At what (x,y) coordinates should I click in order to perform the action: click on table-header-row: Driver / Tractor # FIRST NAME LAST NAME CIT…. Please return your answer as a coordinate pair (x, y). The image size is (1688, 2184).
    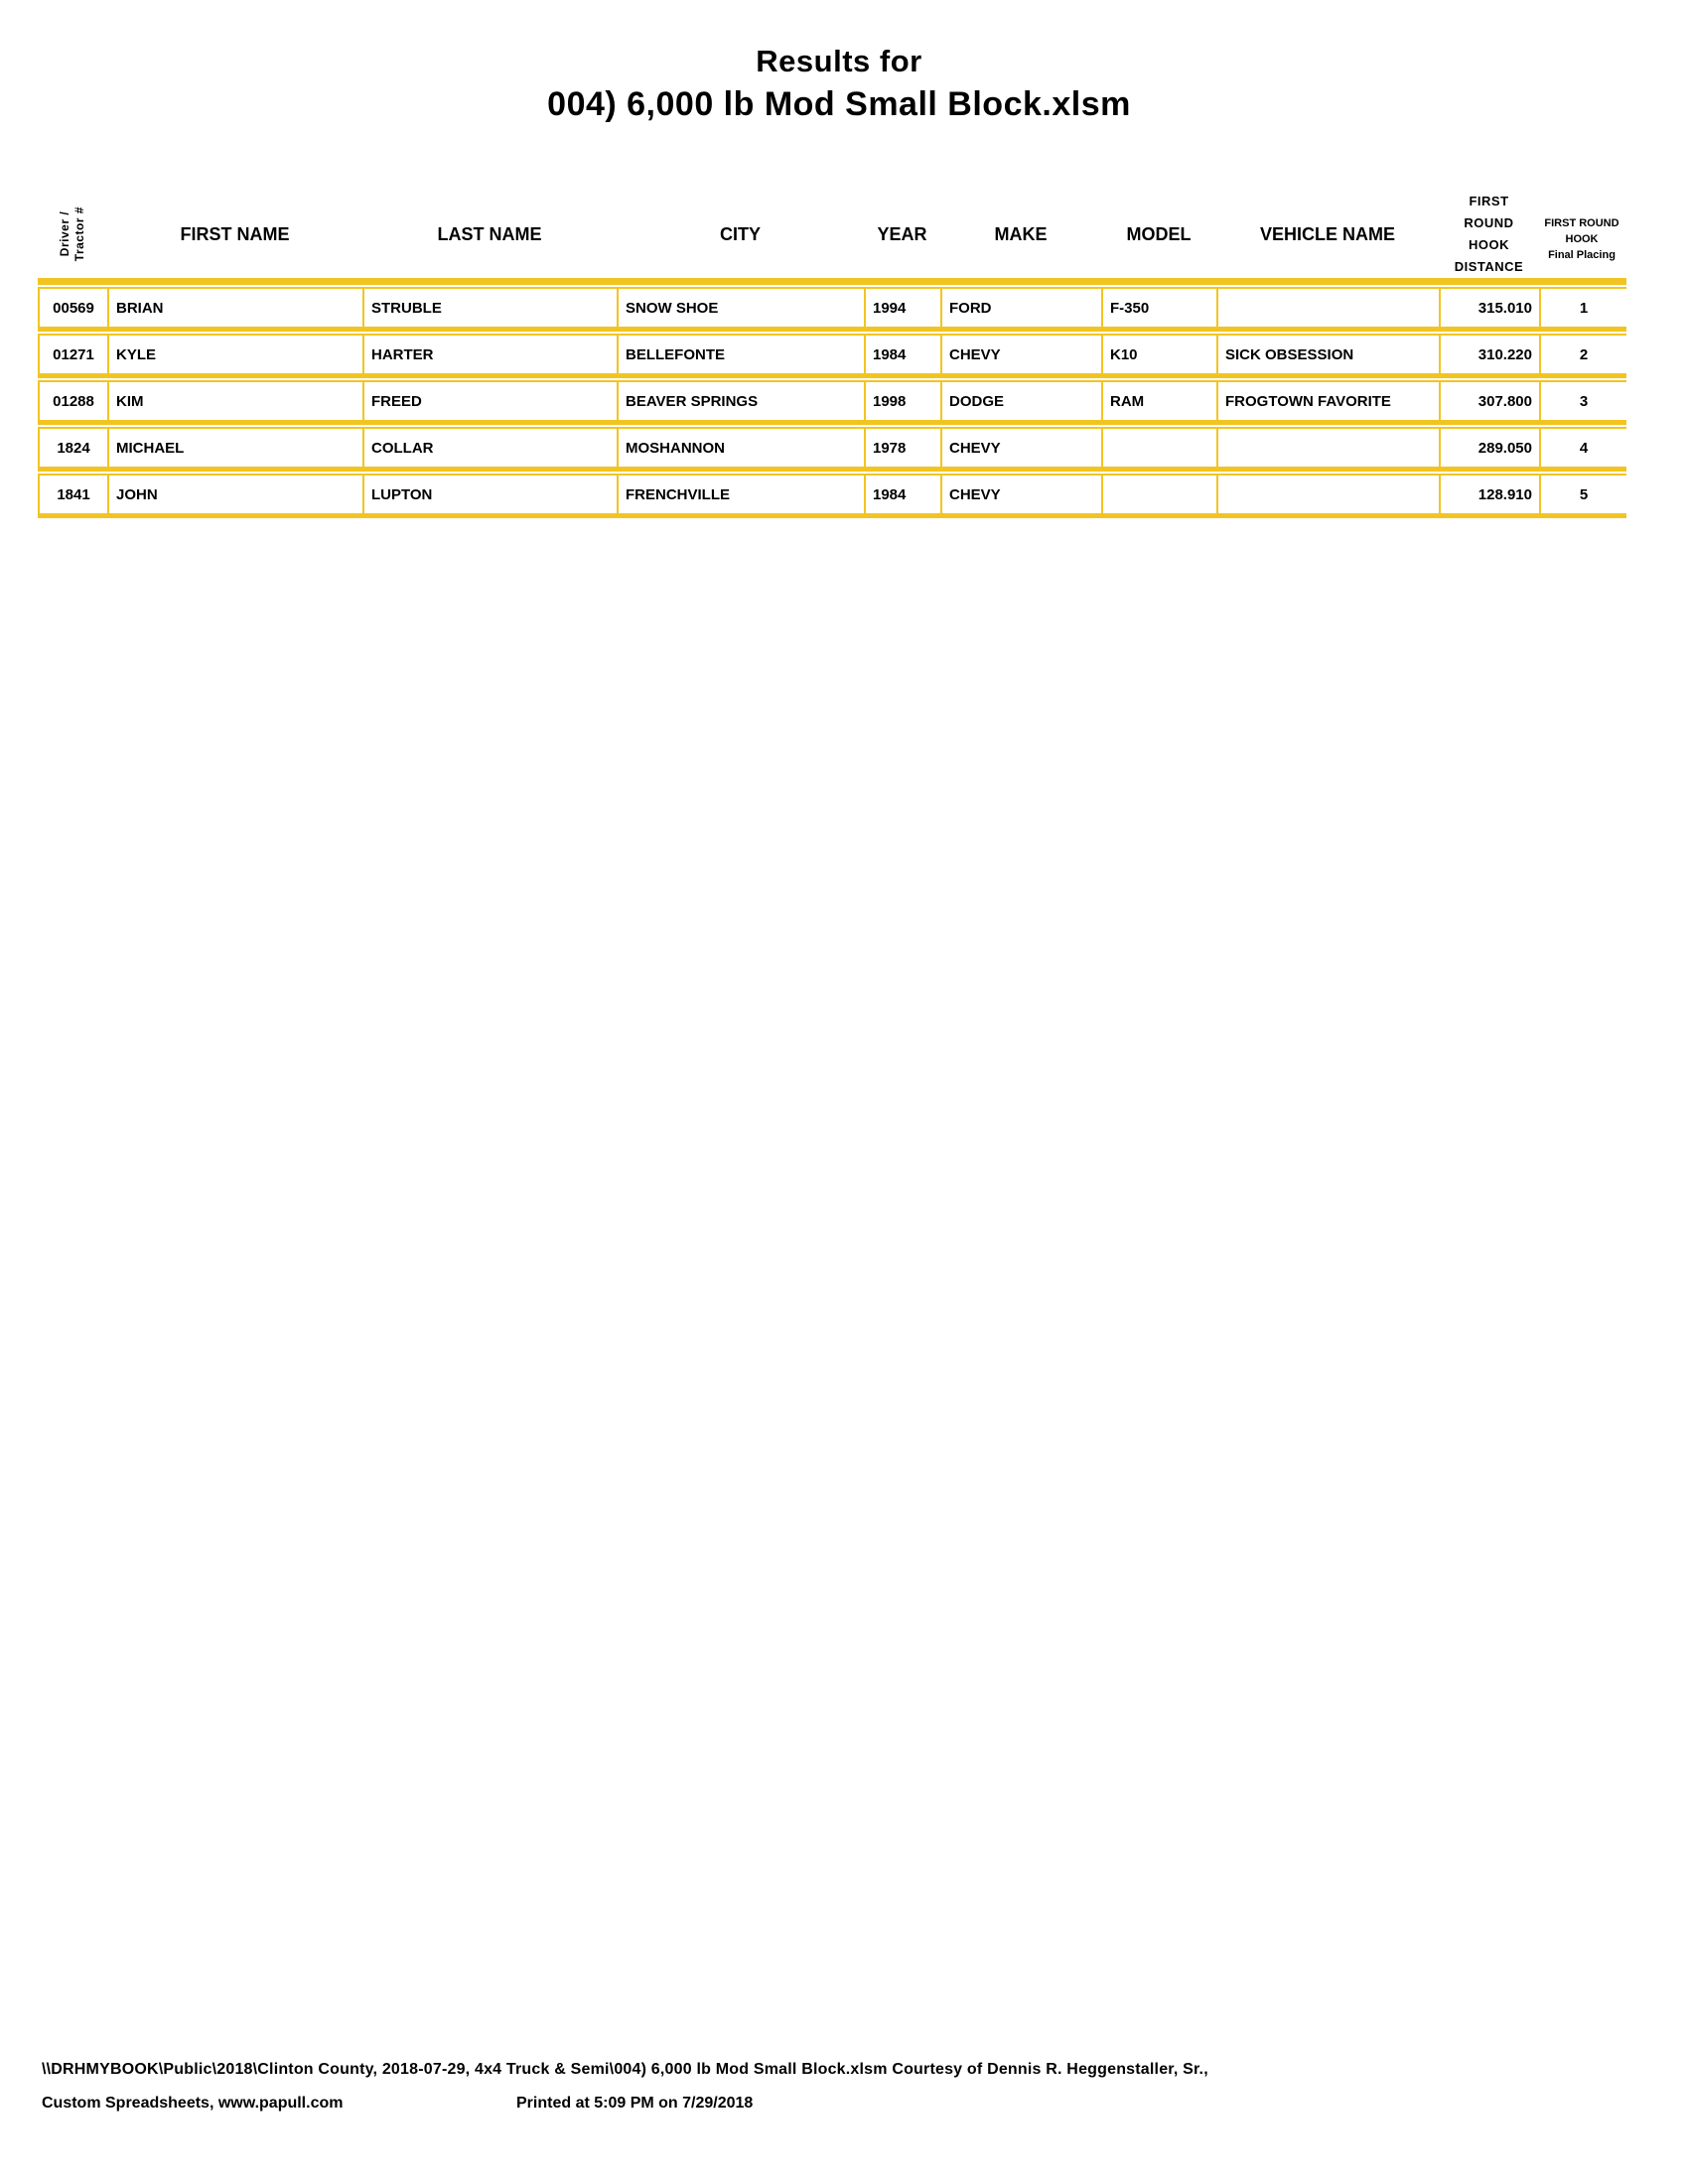
    Looking at the image, I should click on (832, 234).